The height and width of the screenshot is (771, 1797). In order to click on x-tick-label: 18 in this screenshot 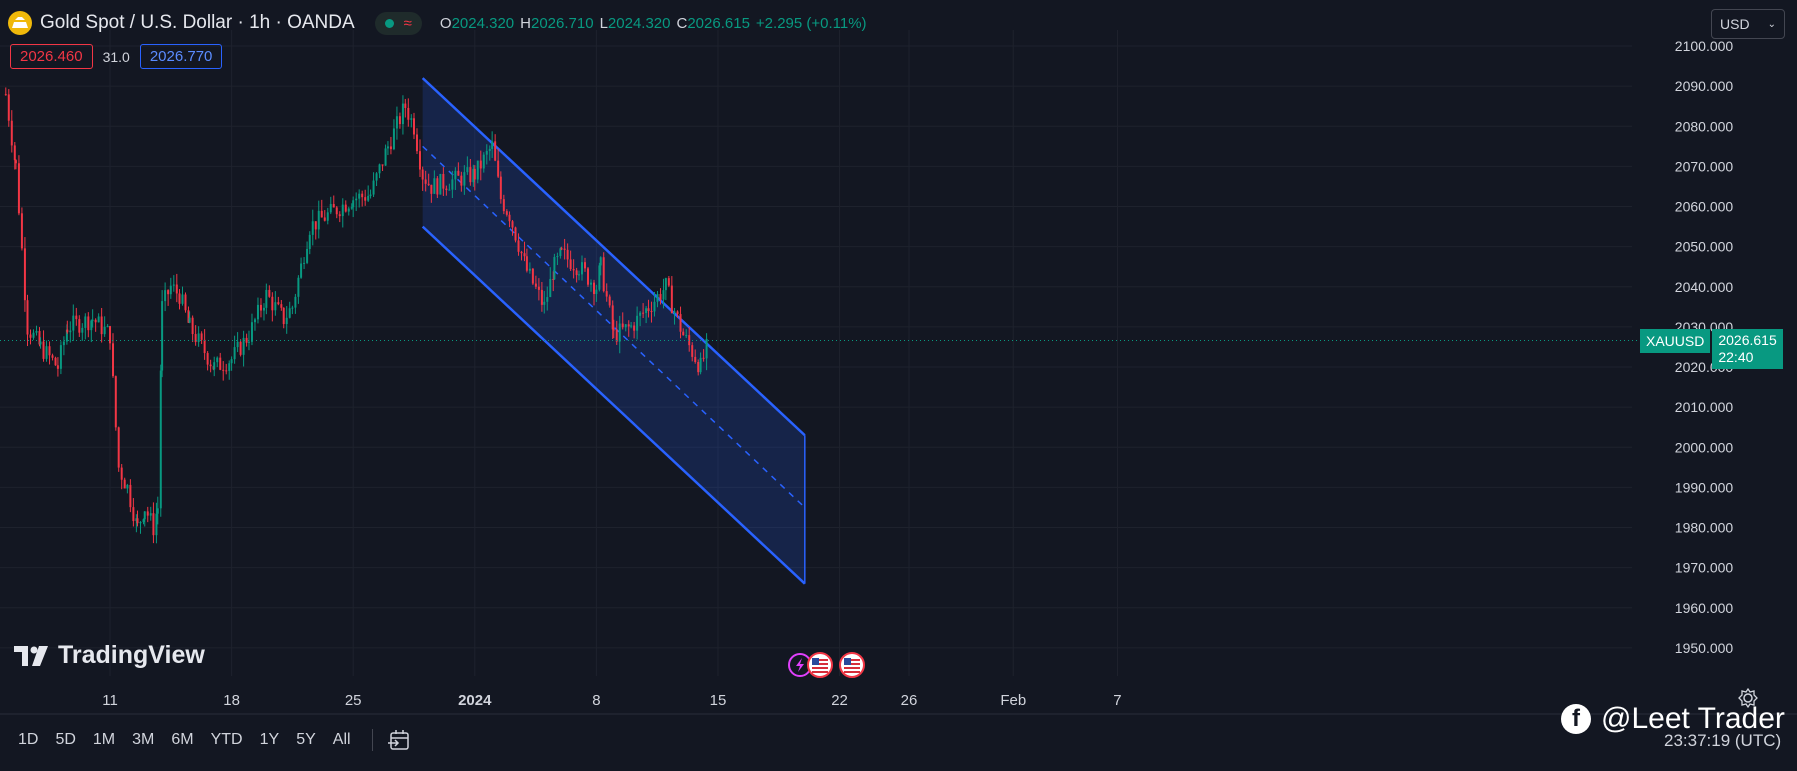, I will do `click(231, 700)`.